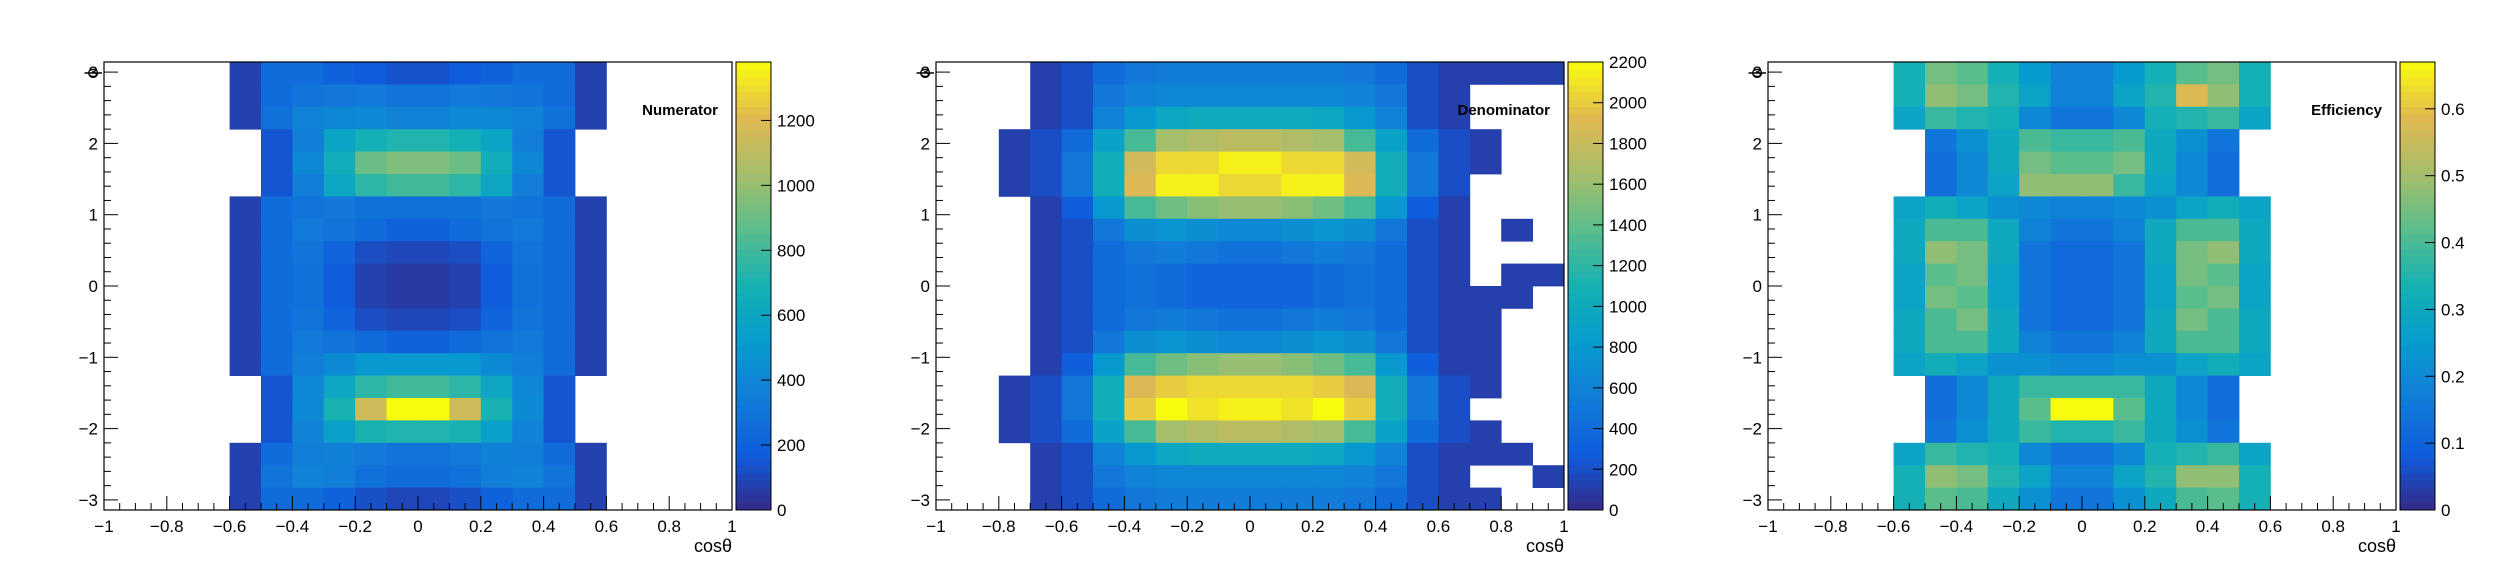 Image resolution: width=2496 pixels, height=572 pixels. What do you see at coordinates (1628, 266) in the screenshot?
I see `colorbar-tick-label: 1200` at bounding box center [1628, 266].